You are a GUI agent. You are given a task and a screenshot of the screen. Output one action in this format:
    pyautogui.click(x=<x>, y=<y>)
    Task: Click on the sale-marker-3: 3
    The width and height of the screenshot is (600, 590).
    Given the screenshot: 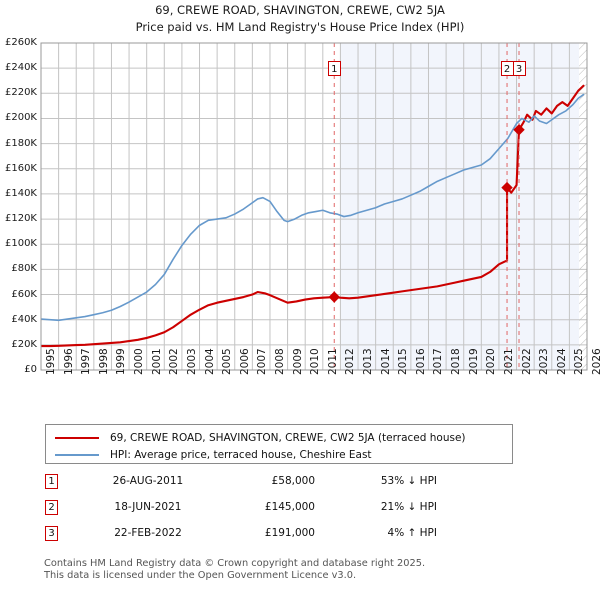 What is the action you would take?
    pyautogui.click(x=519, y=68)
    